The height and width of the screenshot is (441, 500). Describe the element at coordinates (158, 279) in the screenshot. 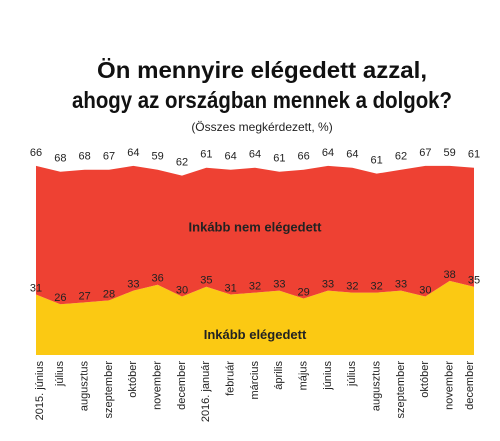

I see `value-label: 36` at that location.